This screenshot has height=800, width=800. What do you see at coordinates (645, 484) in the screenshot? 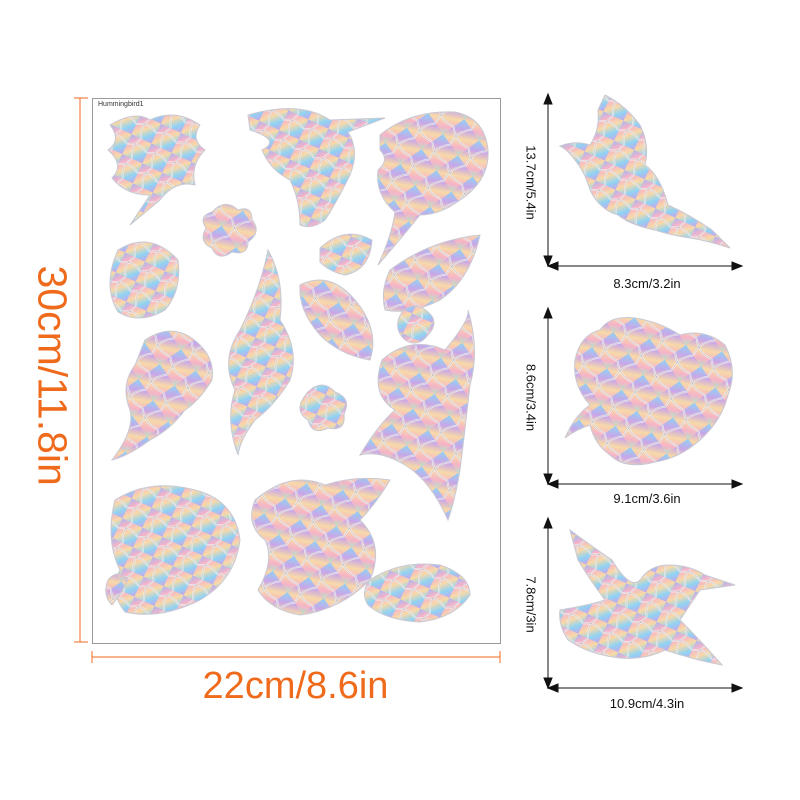
I see `detail2-width-arrow` at bounding box center [645, 484].